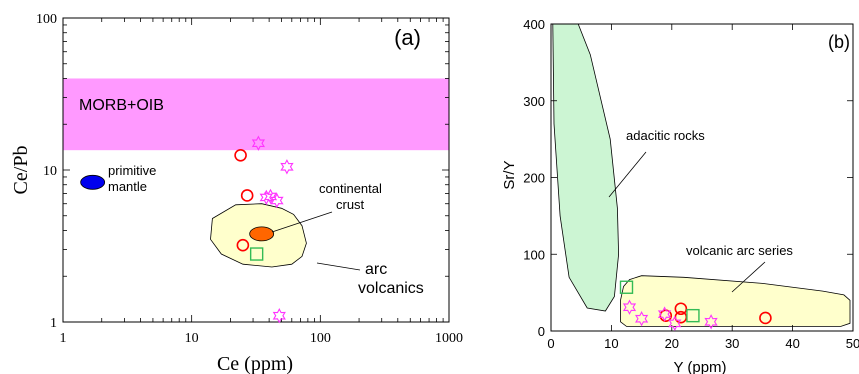 This screenshot has height=374, width=859. What do you see at coordinates (407, 37) in the screenshot?
I see `panel-label-a: (a)` at bounding box center [407, 37].